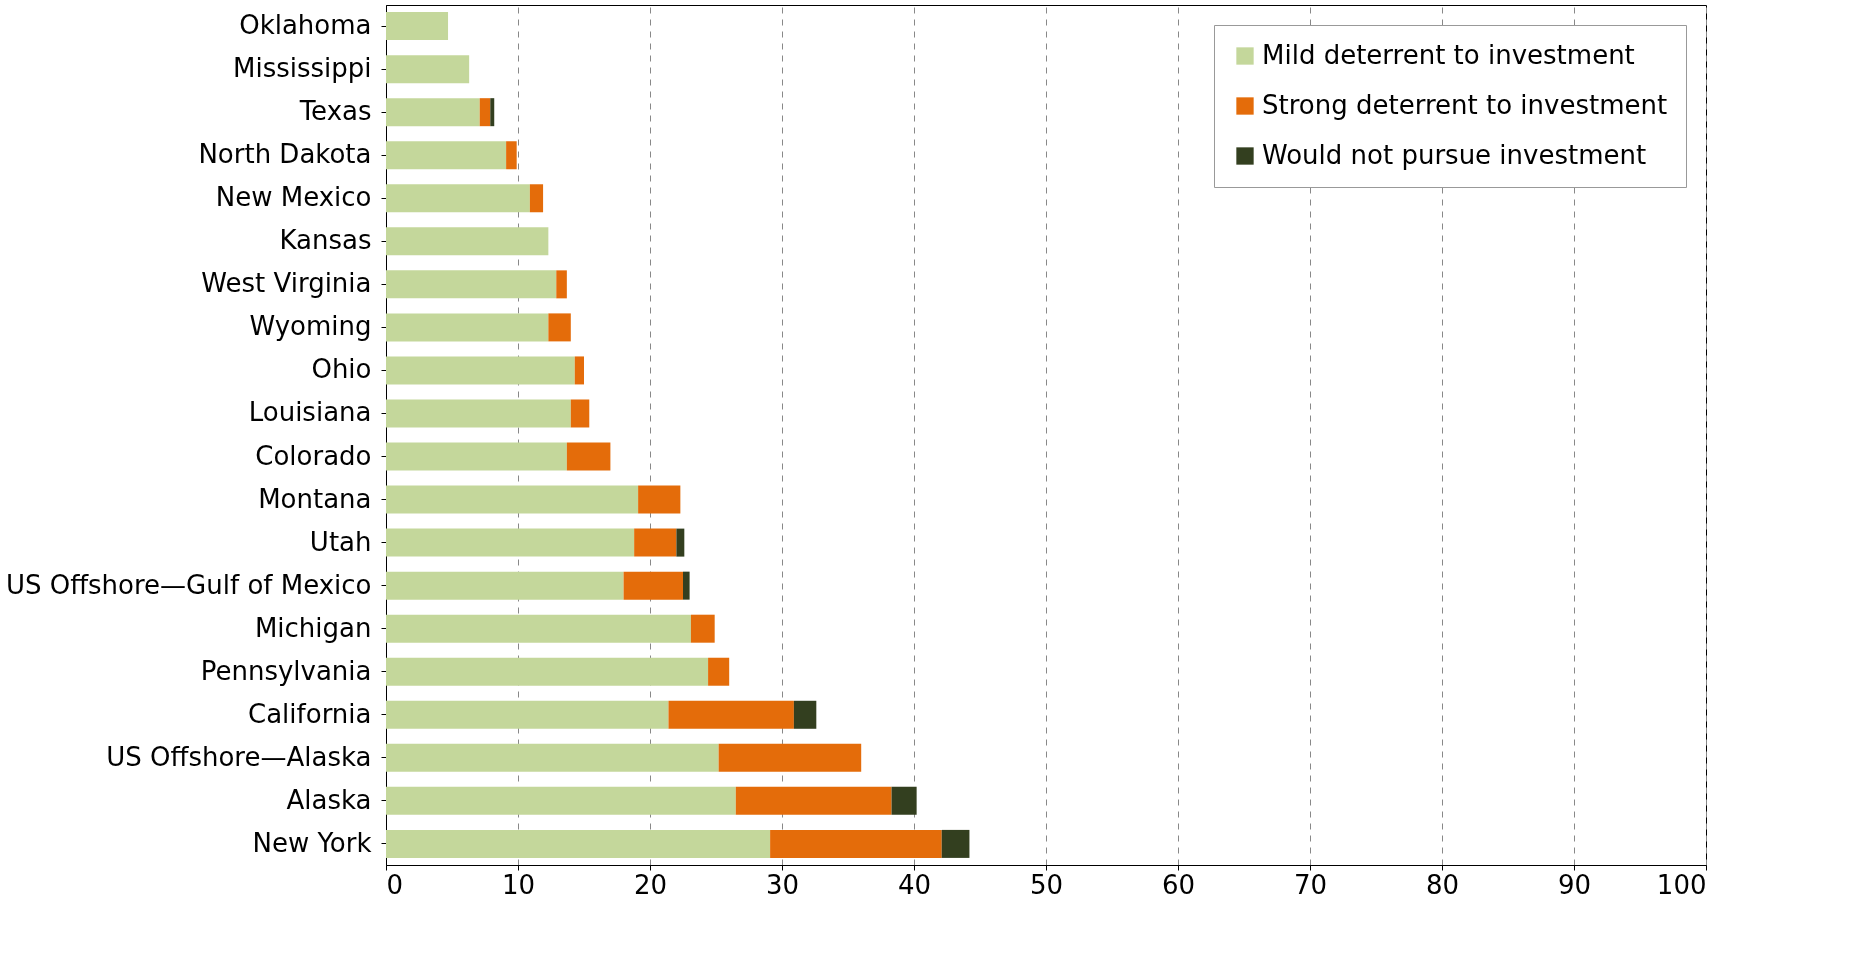 This screenshot has height=965, width=1854. I want to click on legend-label: Strong deterrent to investment, so click(1465, 105).